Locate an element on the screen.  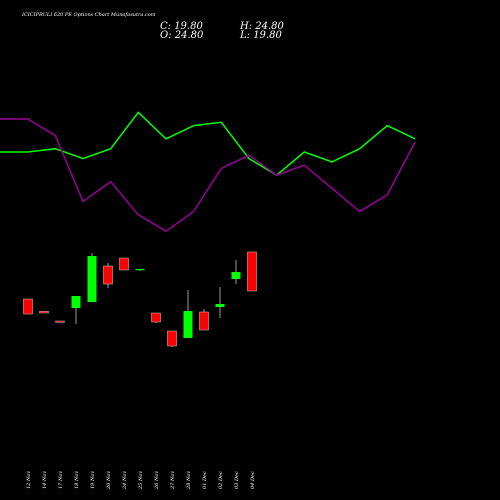
open-value: O: 24.80 is located at coordinates (182, 35).